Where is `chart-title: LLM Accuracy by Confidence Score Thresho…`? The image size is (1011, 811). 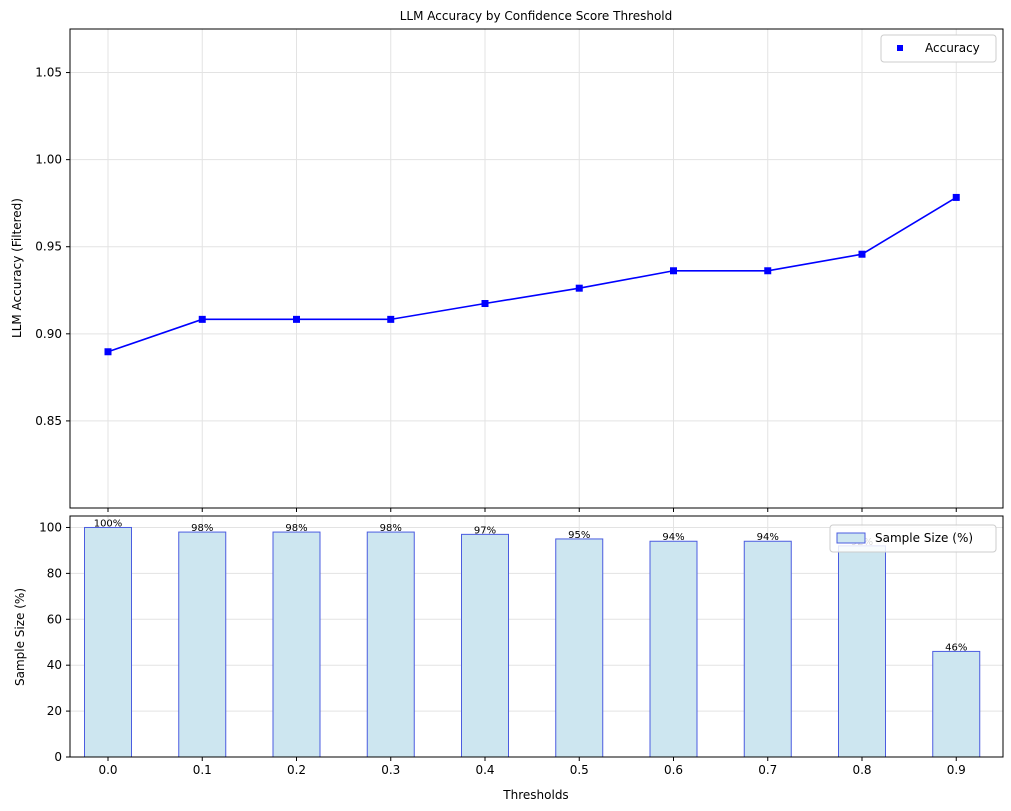 chart-title: LLM Accuracy by Confidence Score Thresho… is located at coordinates (536, 16).